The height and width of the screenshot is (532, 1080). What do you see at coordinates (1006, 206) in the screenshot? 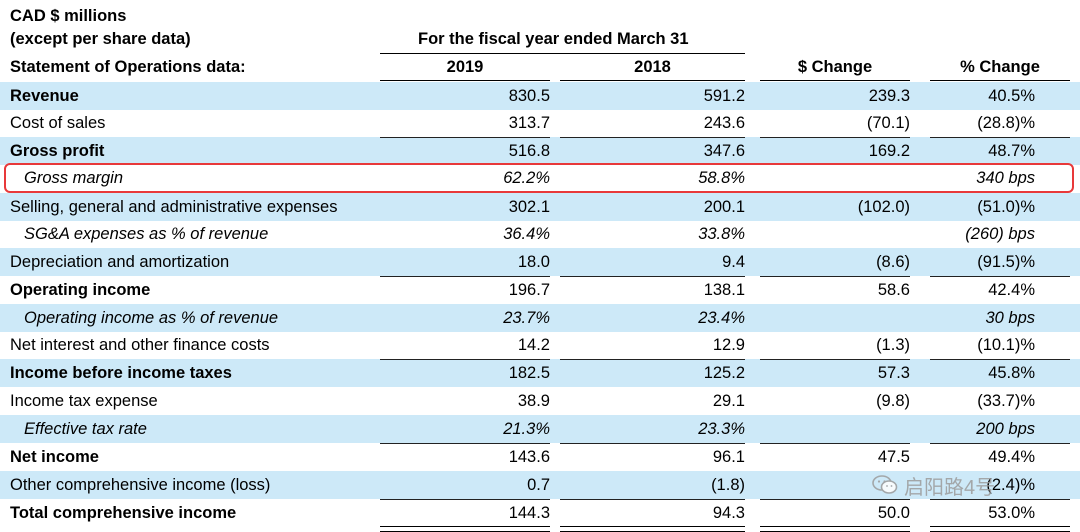
I see `value-pct: (51.0)%` at bounding box center [1006, 206].